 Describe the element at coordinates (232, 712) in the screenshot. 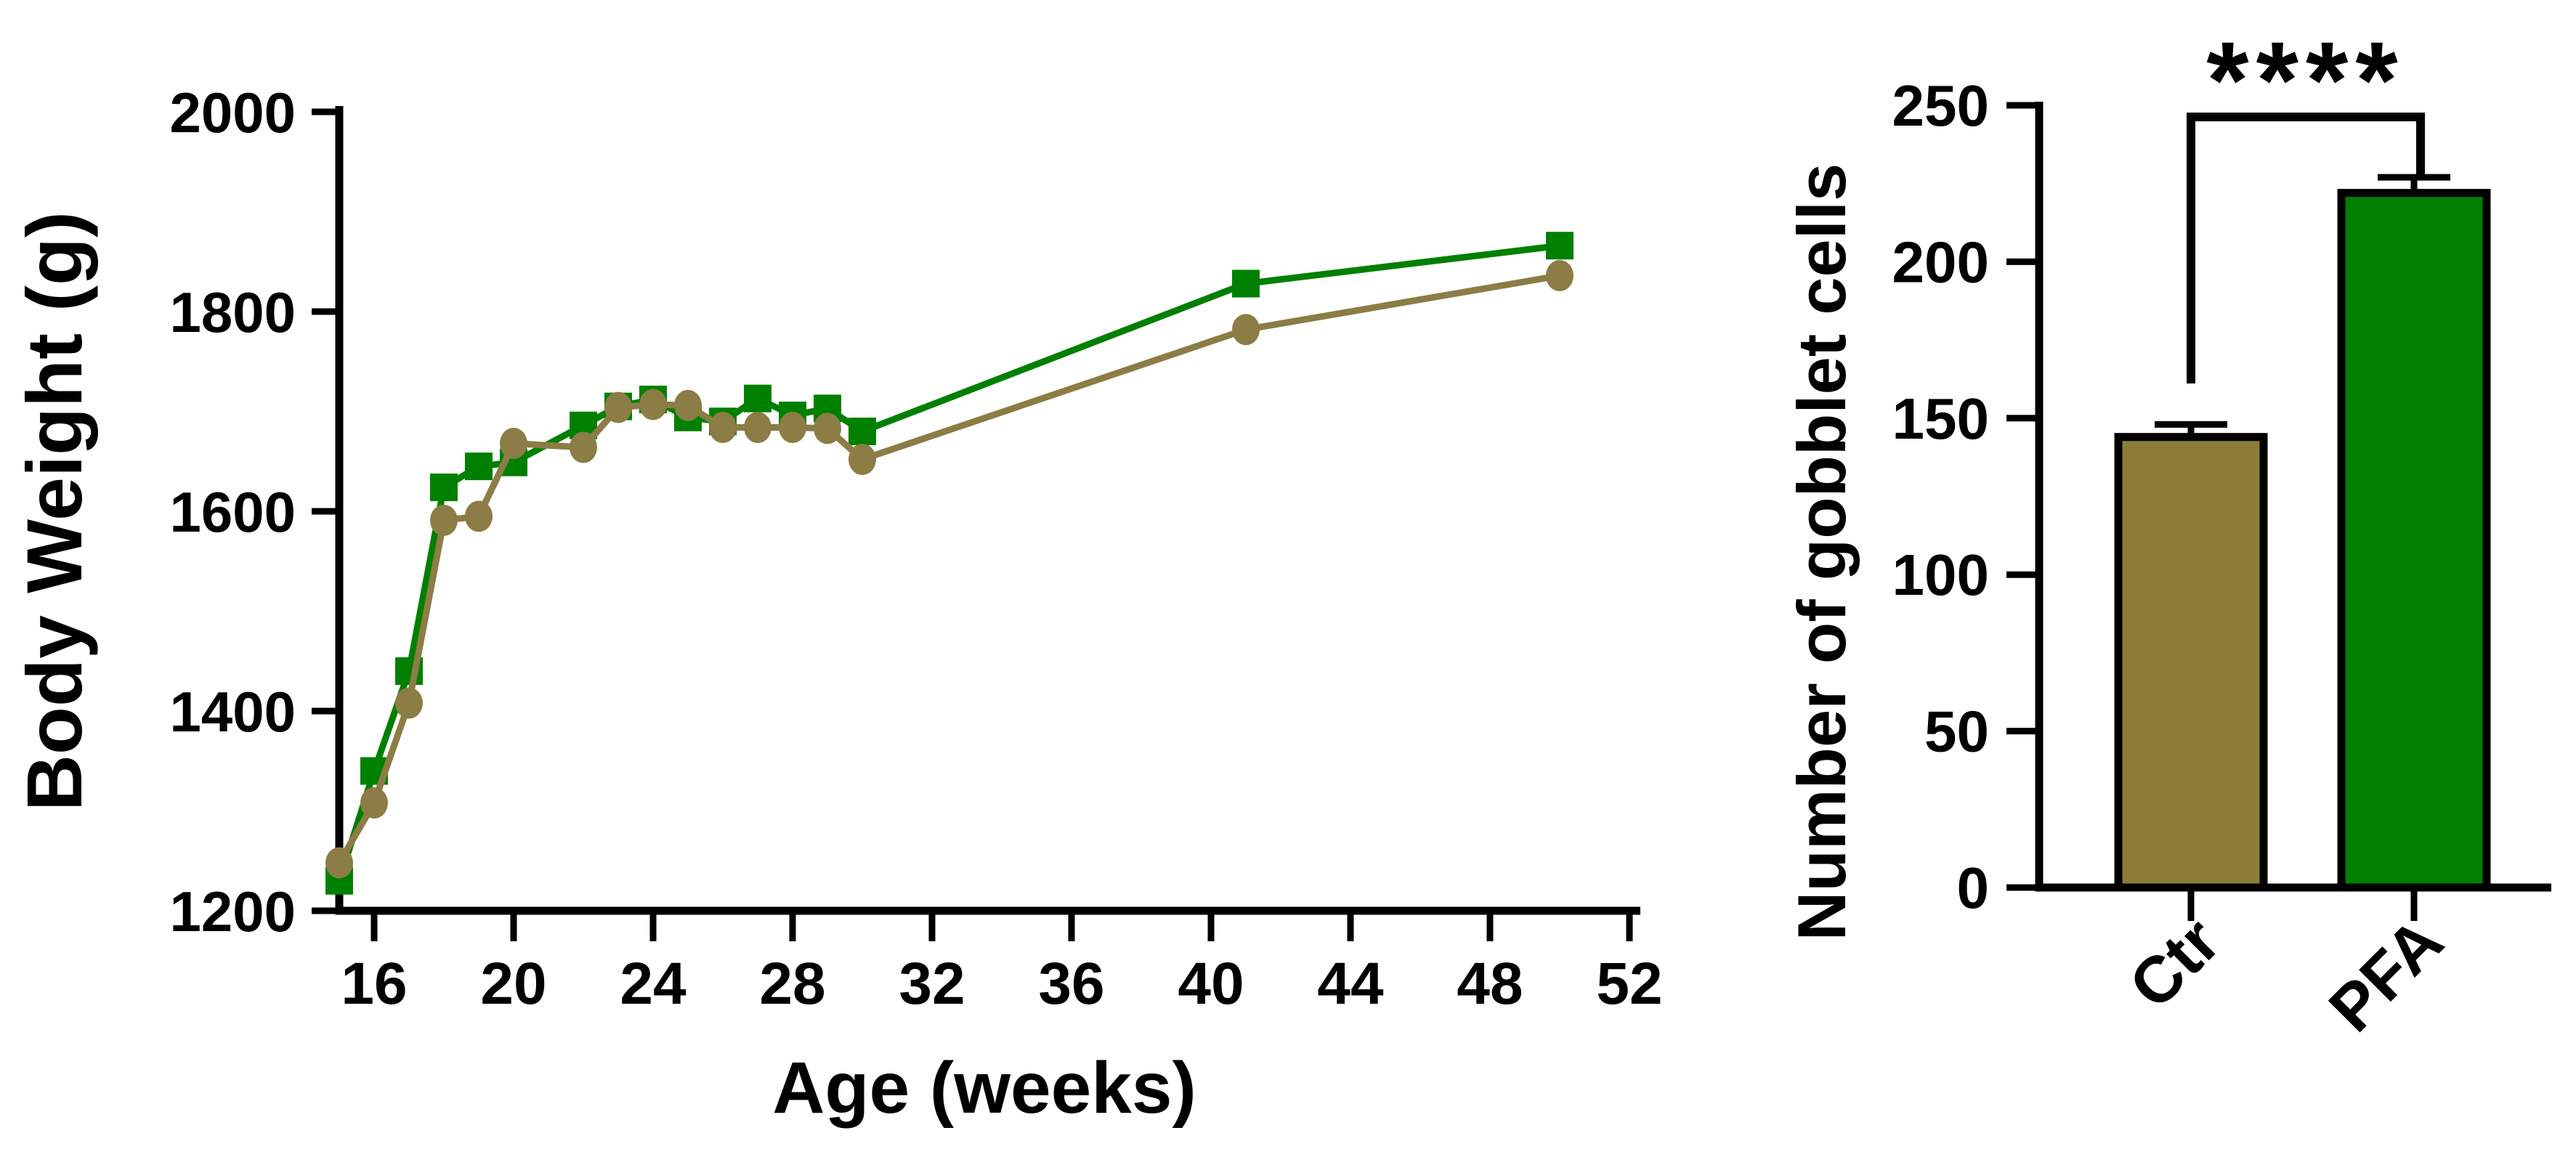

I see `y-tick-label: 1400` at that location.